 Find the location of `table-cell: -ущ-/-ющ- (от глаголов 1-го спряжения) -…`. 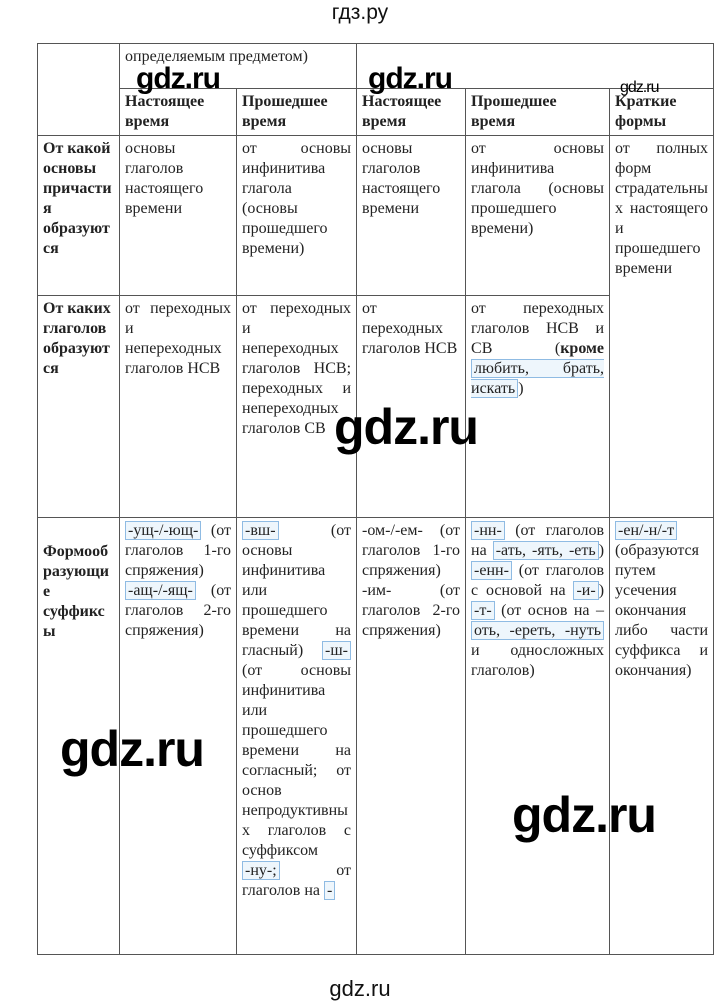

table-cell: -ущ-/-ющ- (от глаголов 1-го спряжения) -… is located at coordinates (178, 736).